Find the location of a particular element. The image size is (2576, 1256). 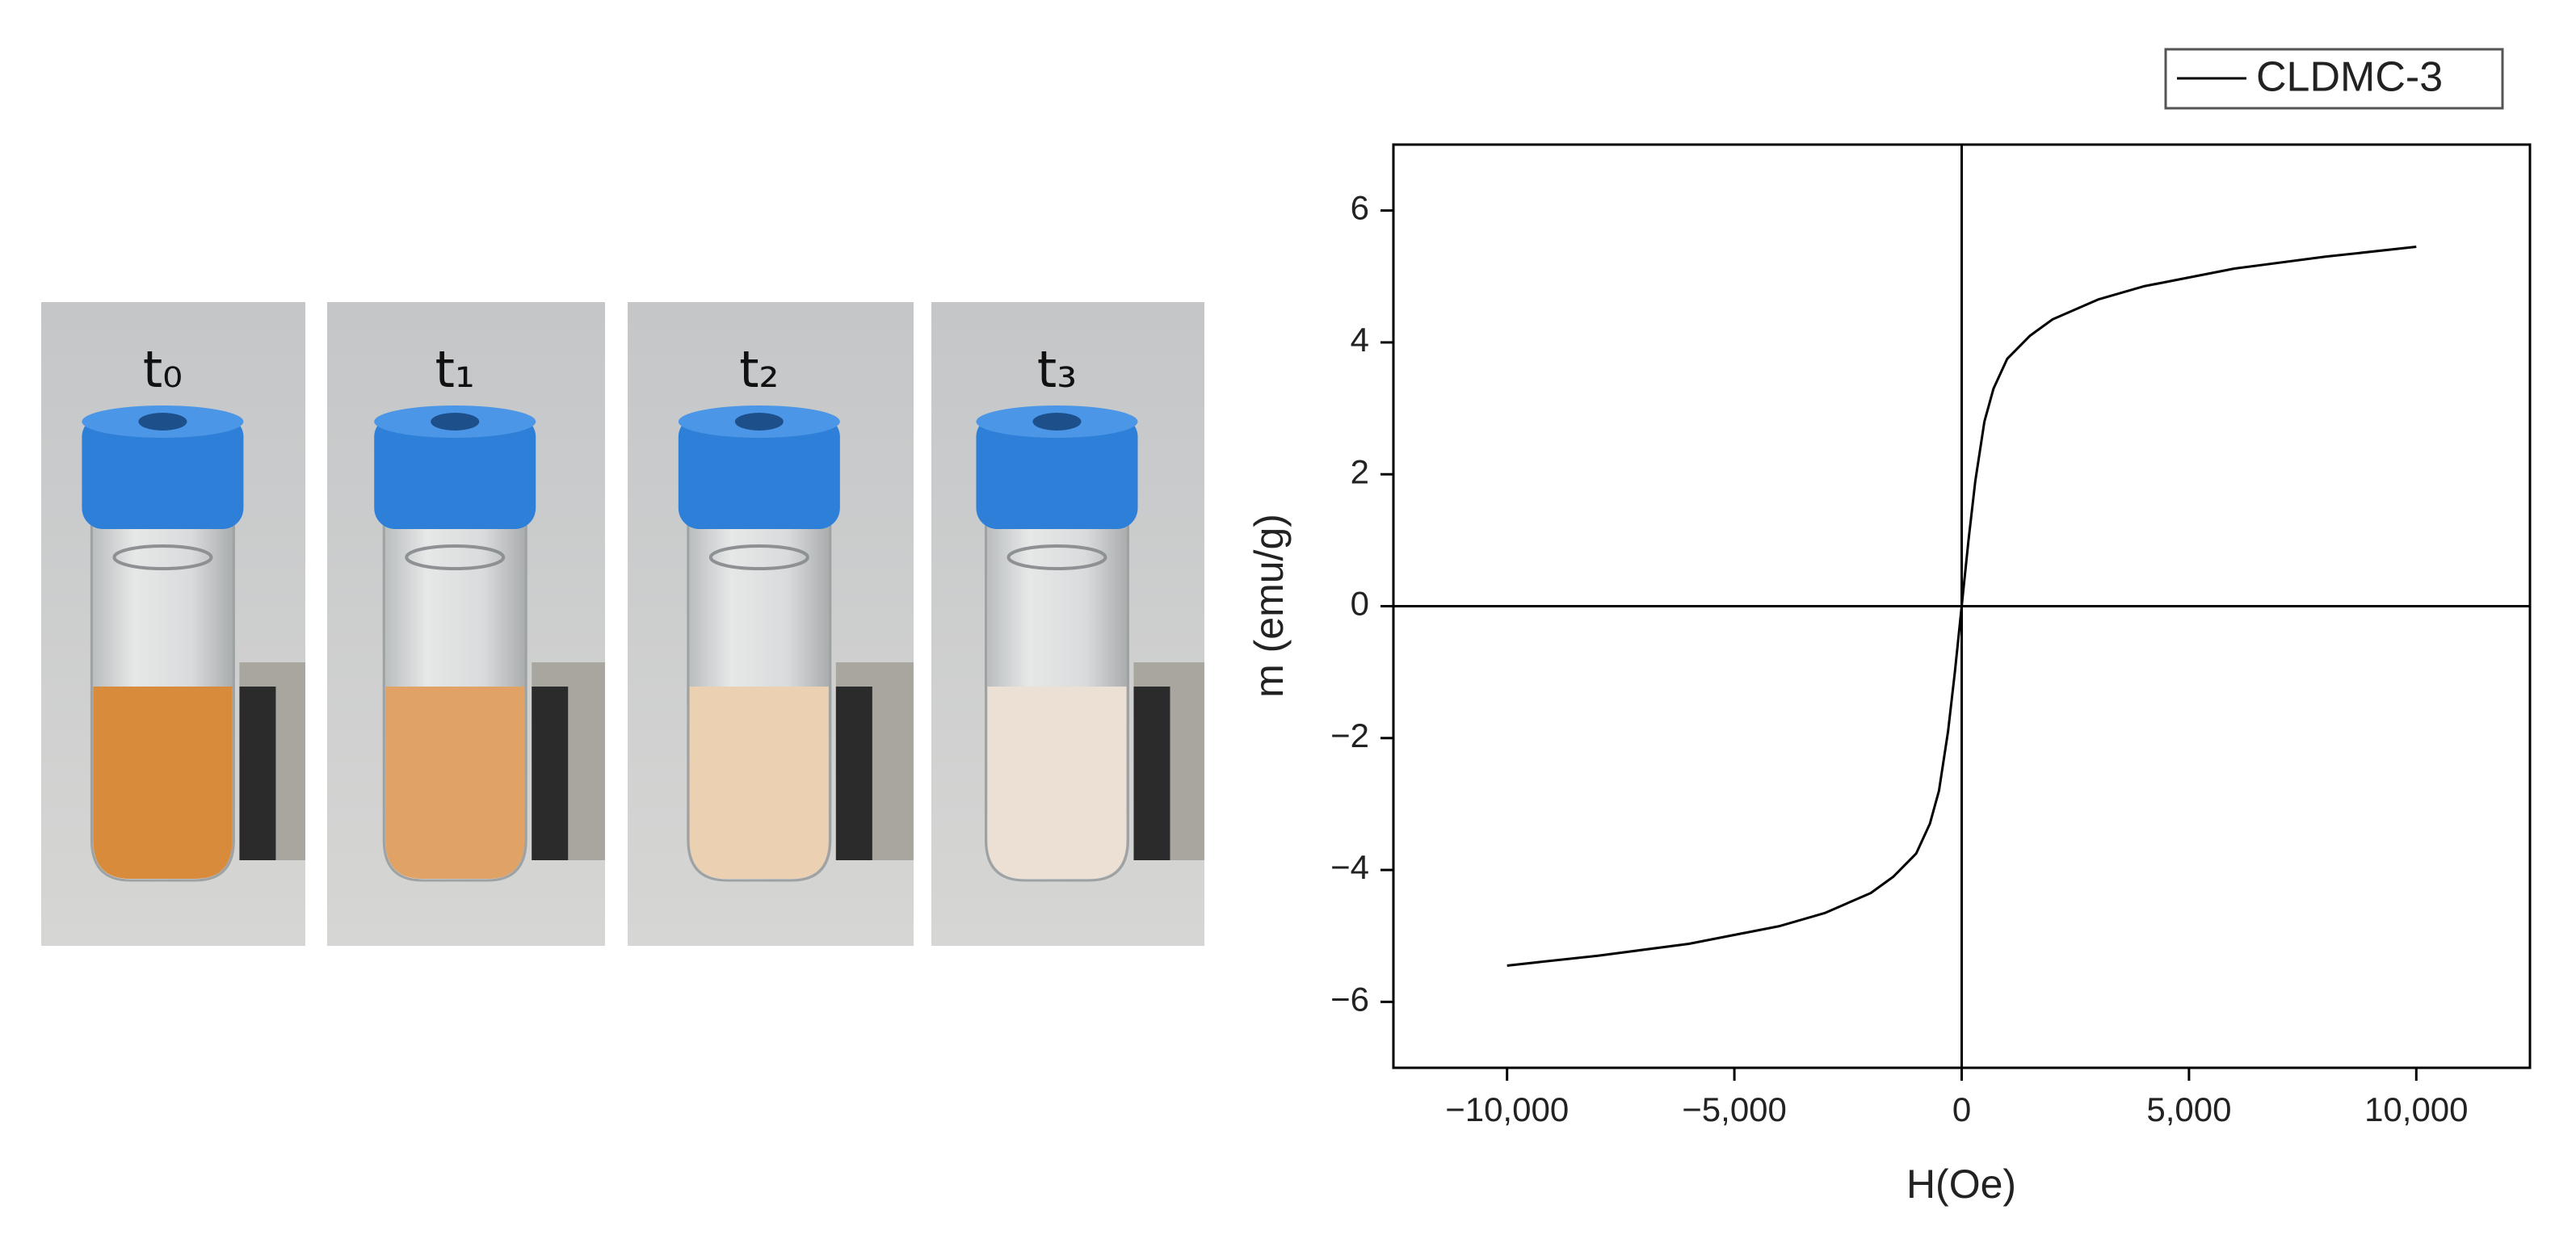

x-tick-label: 0 is located at coordinates (1961, 1109).